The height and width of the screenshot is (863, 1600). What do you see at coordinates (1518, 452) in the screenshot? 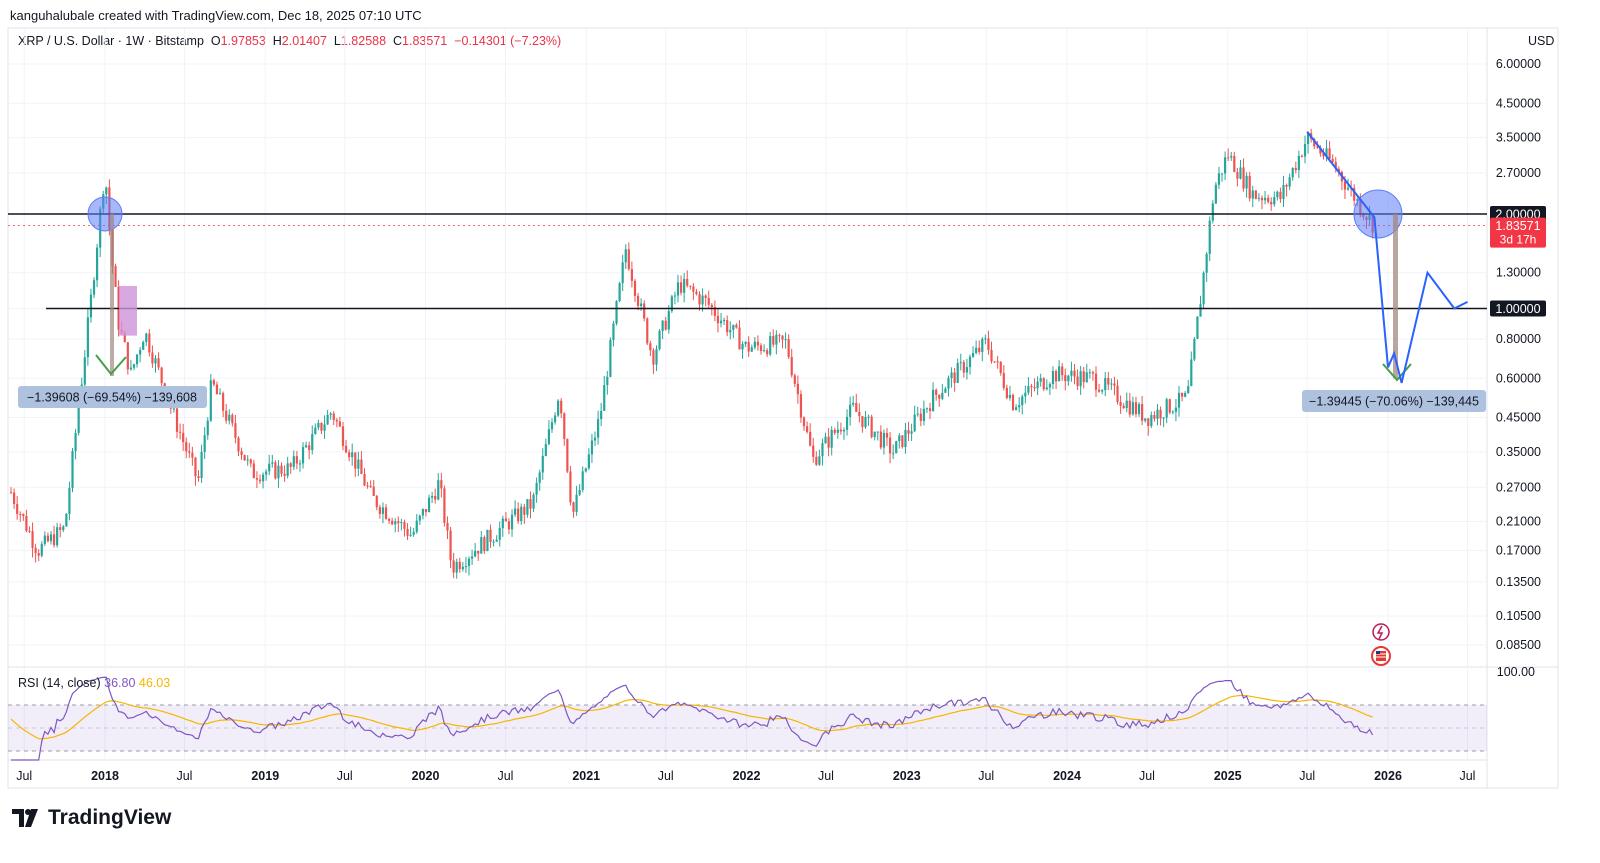
I see `price-tick-label: 0.35000` at bounding box center [1518, 452].